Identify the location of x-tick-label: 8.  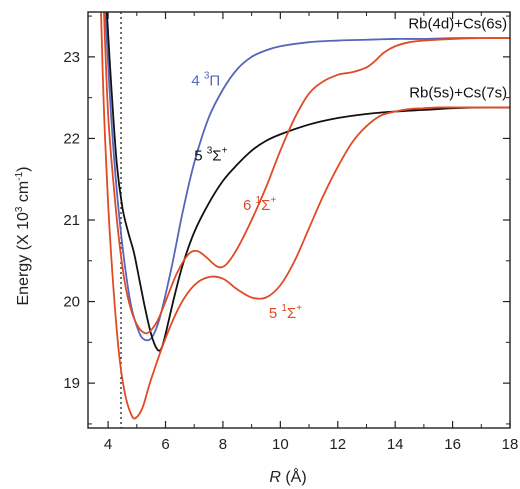
(223, 444).